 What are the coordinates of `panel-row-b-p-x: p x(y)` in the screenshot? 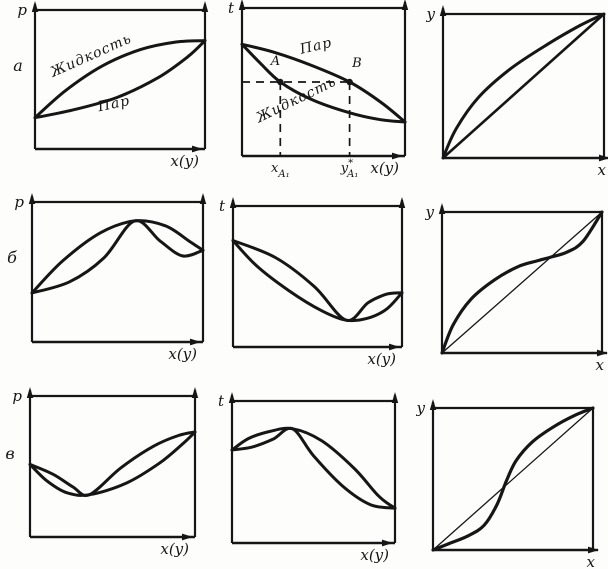 It's located at (110, 278).